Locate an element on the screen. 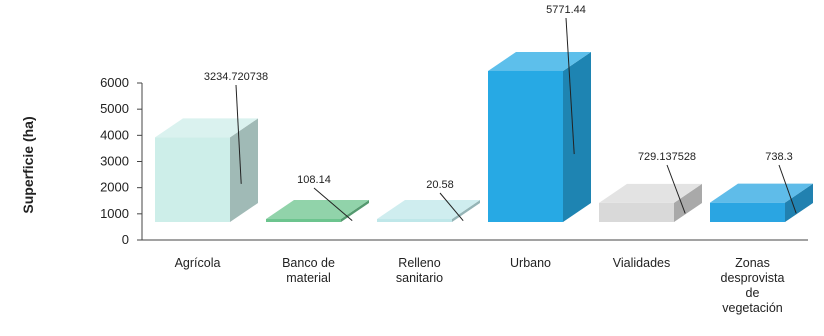 The height and width of the screenshot is (336, 824). y-tick-label: 3000 is located at coordinates (114, 161).